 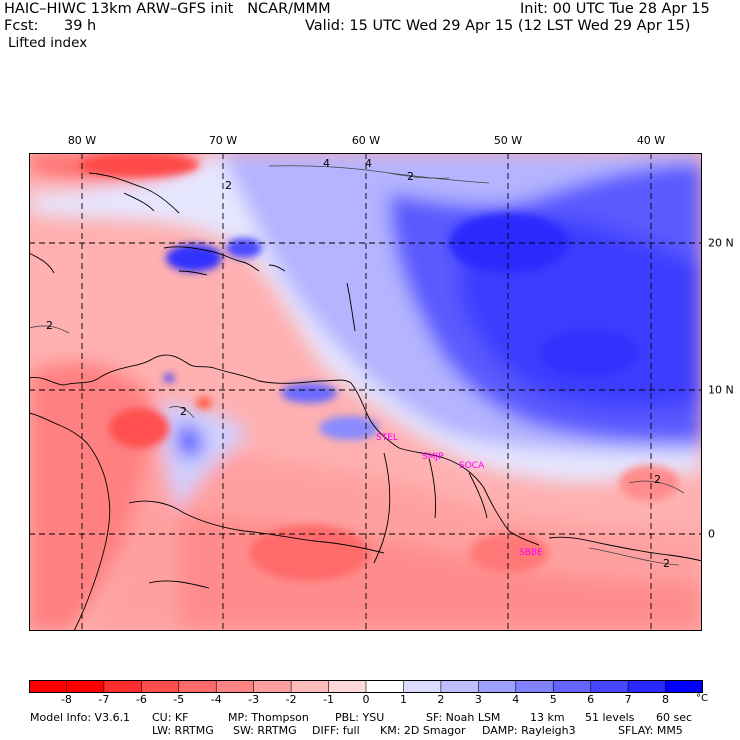 I want to click on colorbar-tick-label: -4, so click(x=216, y=699).